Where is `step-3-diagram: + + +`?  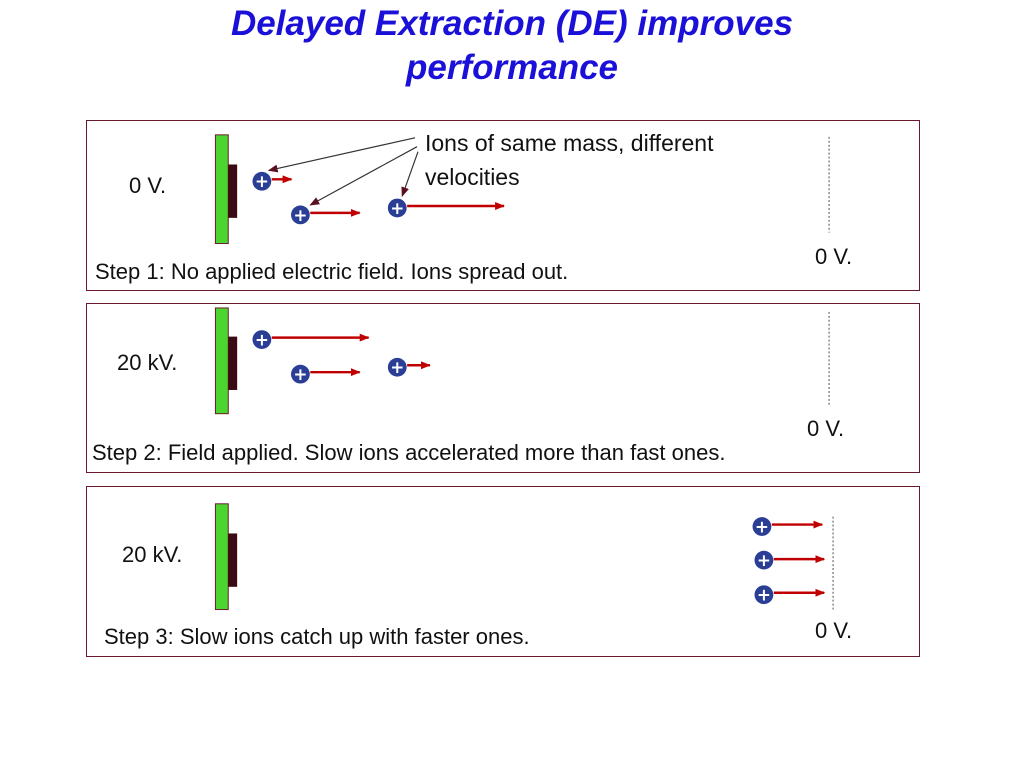
step-3-diagram: + + + is located at coordinates (524, 557).